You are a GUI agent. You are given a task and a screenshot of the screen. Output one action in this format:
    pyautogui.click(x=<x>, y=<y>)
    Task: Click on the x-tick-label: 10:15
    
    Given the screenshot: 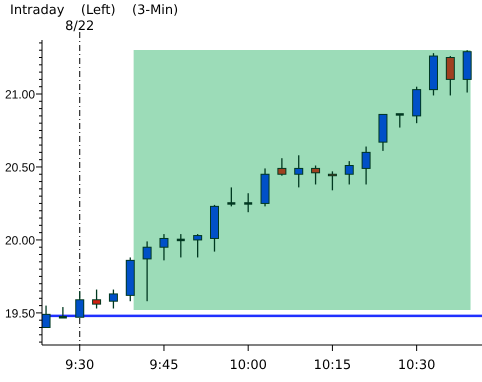 What is the action you would take?
    pyautogui.click(x=333, y=365)
    